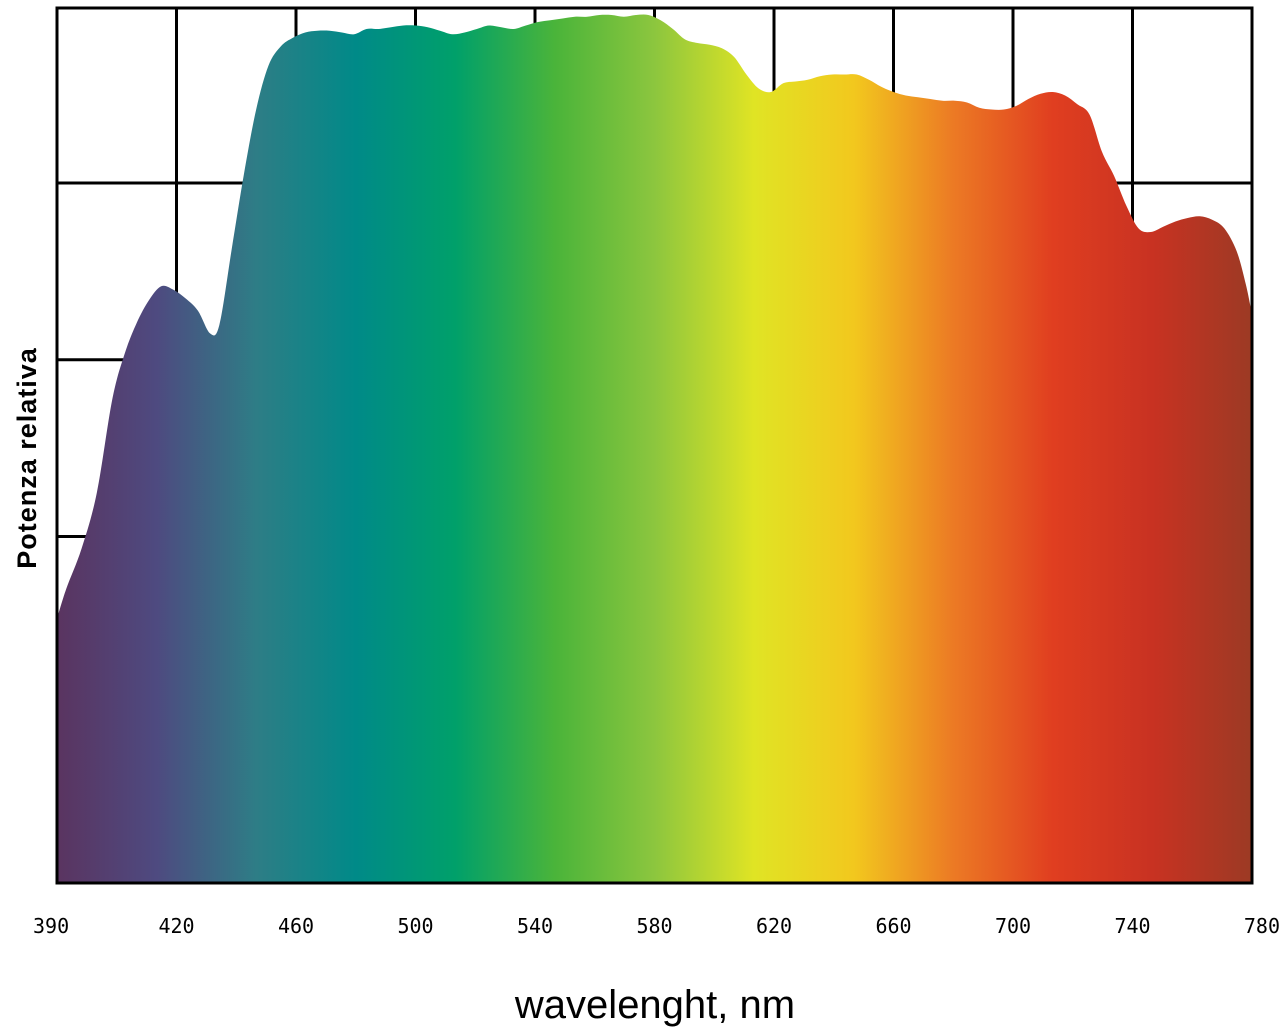 This screenshot has height=1031, width=1281. Describe the element at coordinates (1262, 926) in the screenshot. I see `x-tick-label: 780` at that location.